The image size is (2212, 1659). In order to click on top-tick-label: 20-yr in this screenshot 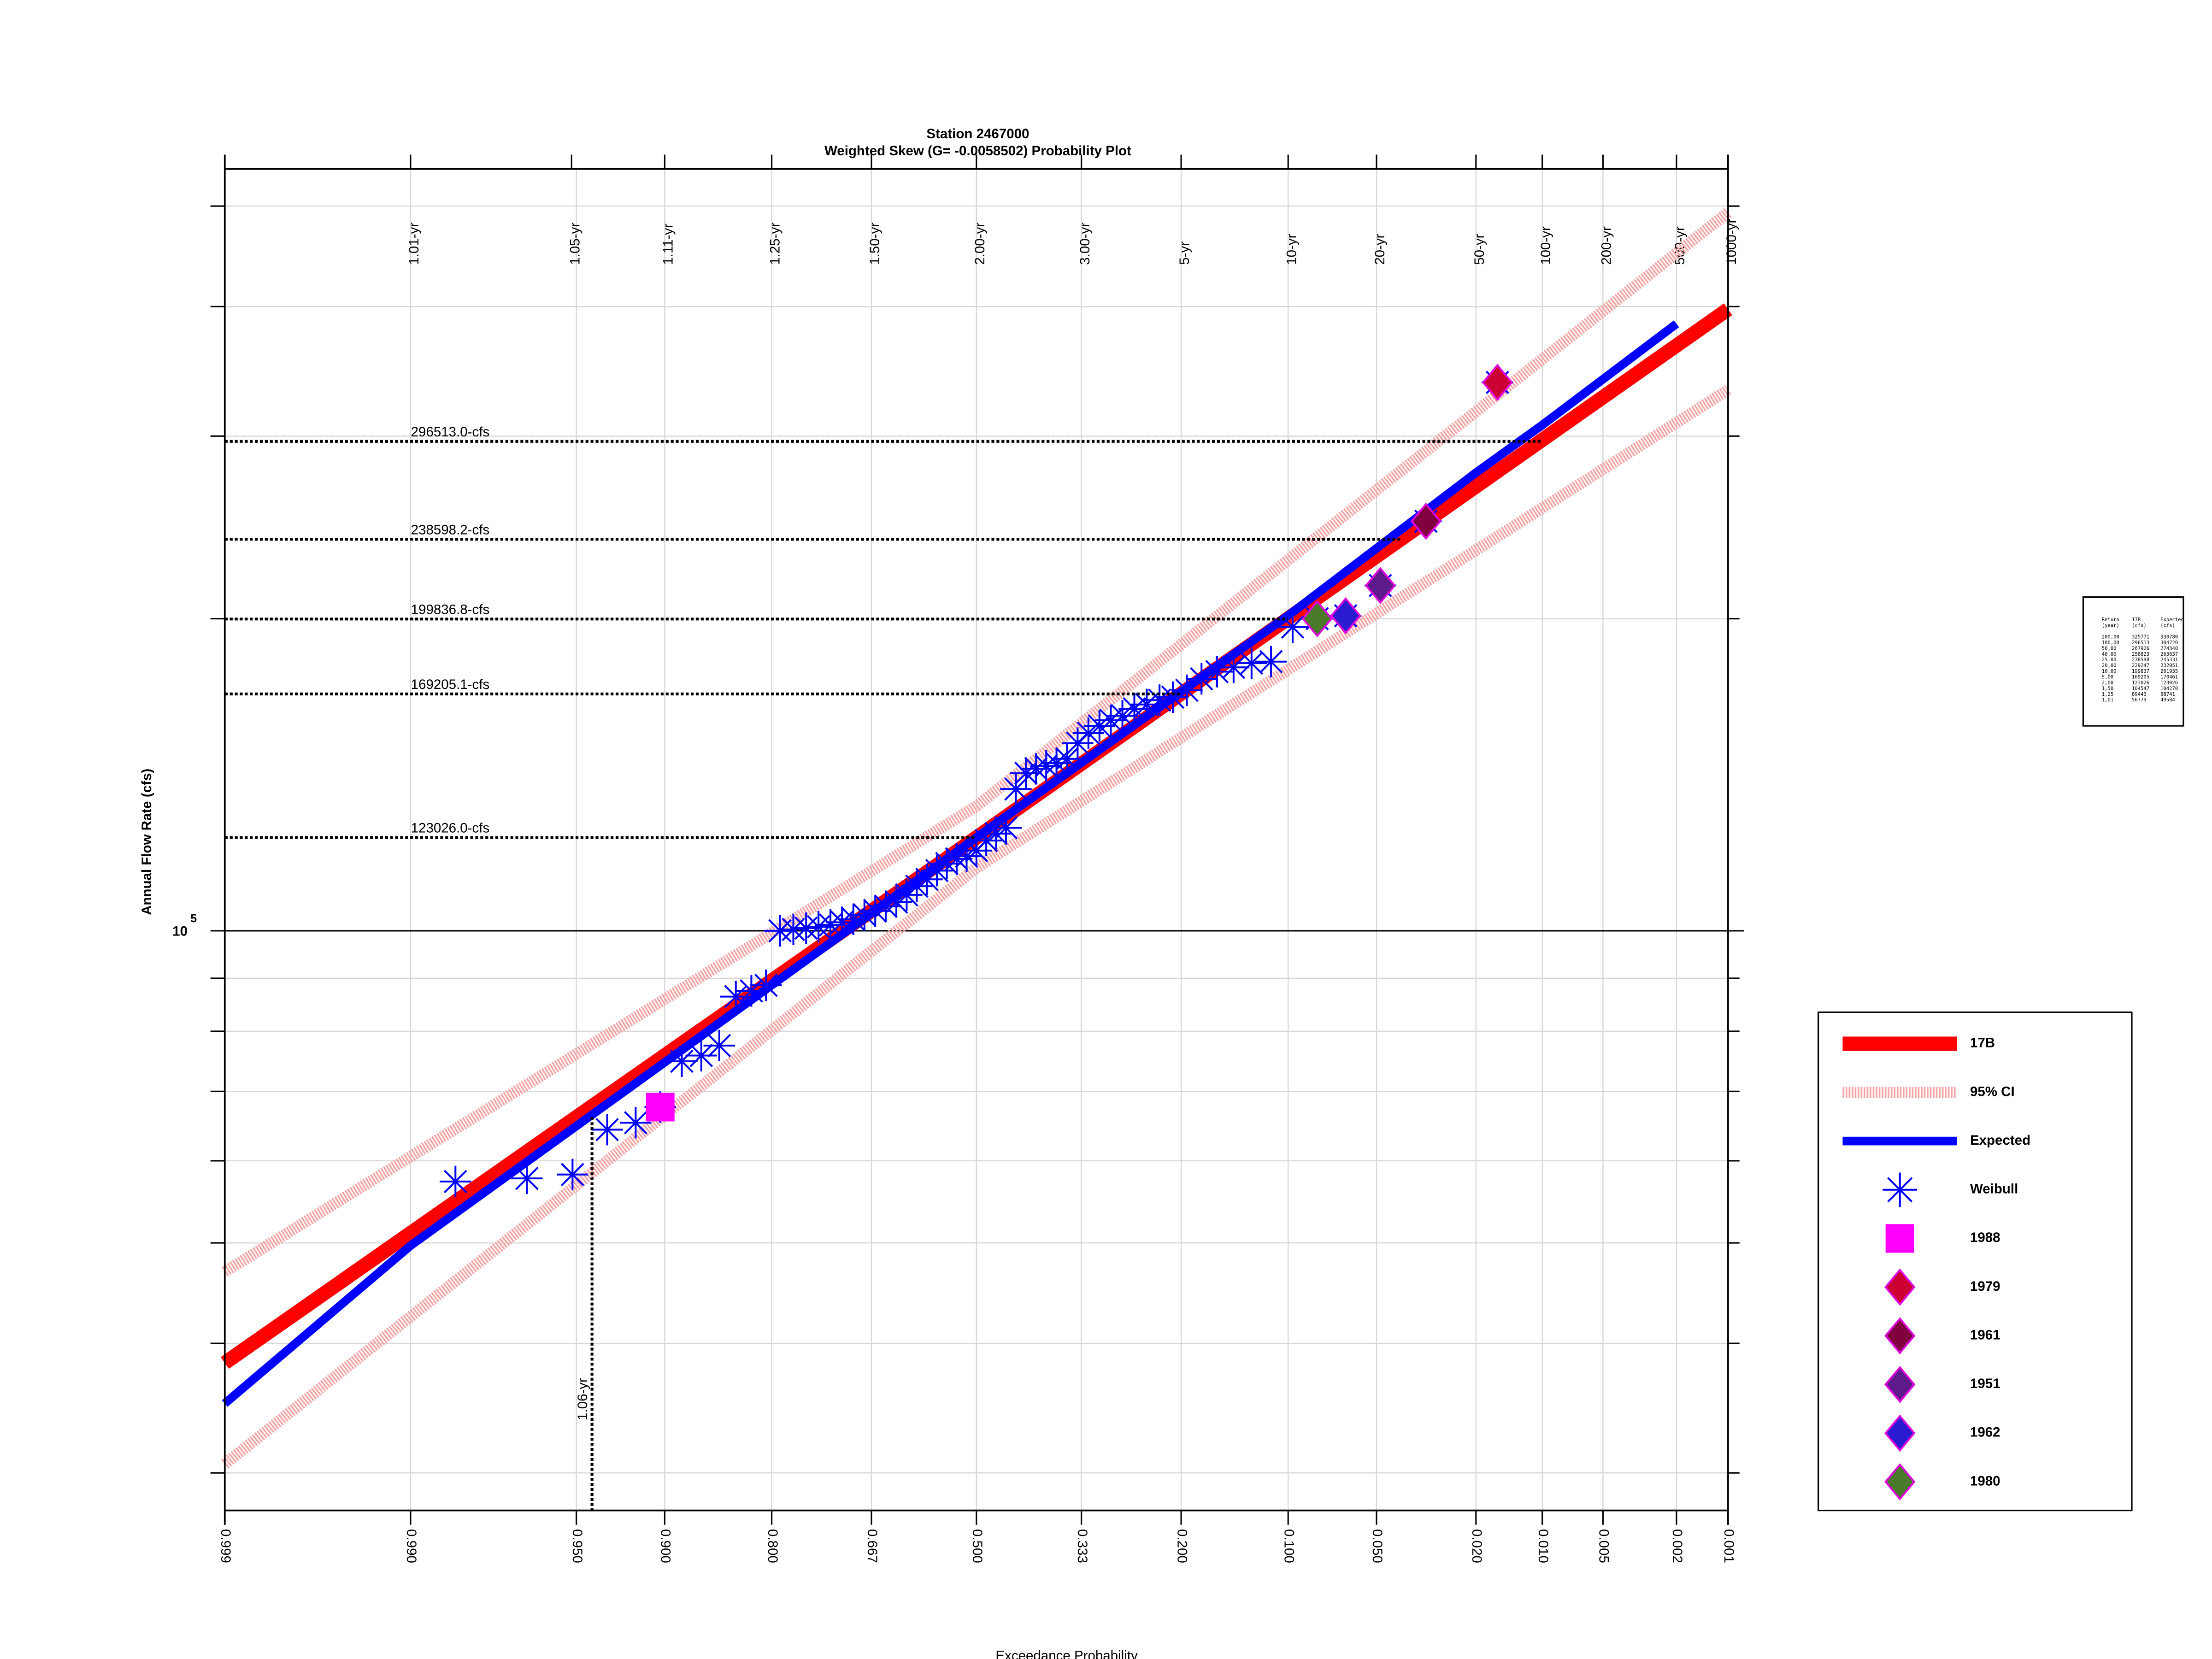, I will do `click(1380, 249)`.